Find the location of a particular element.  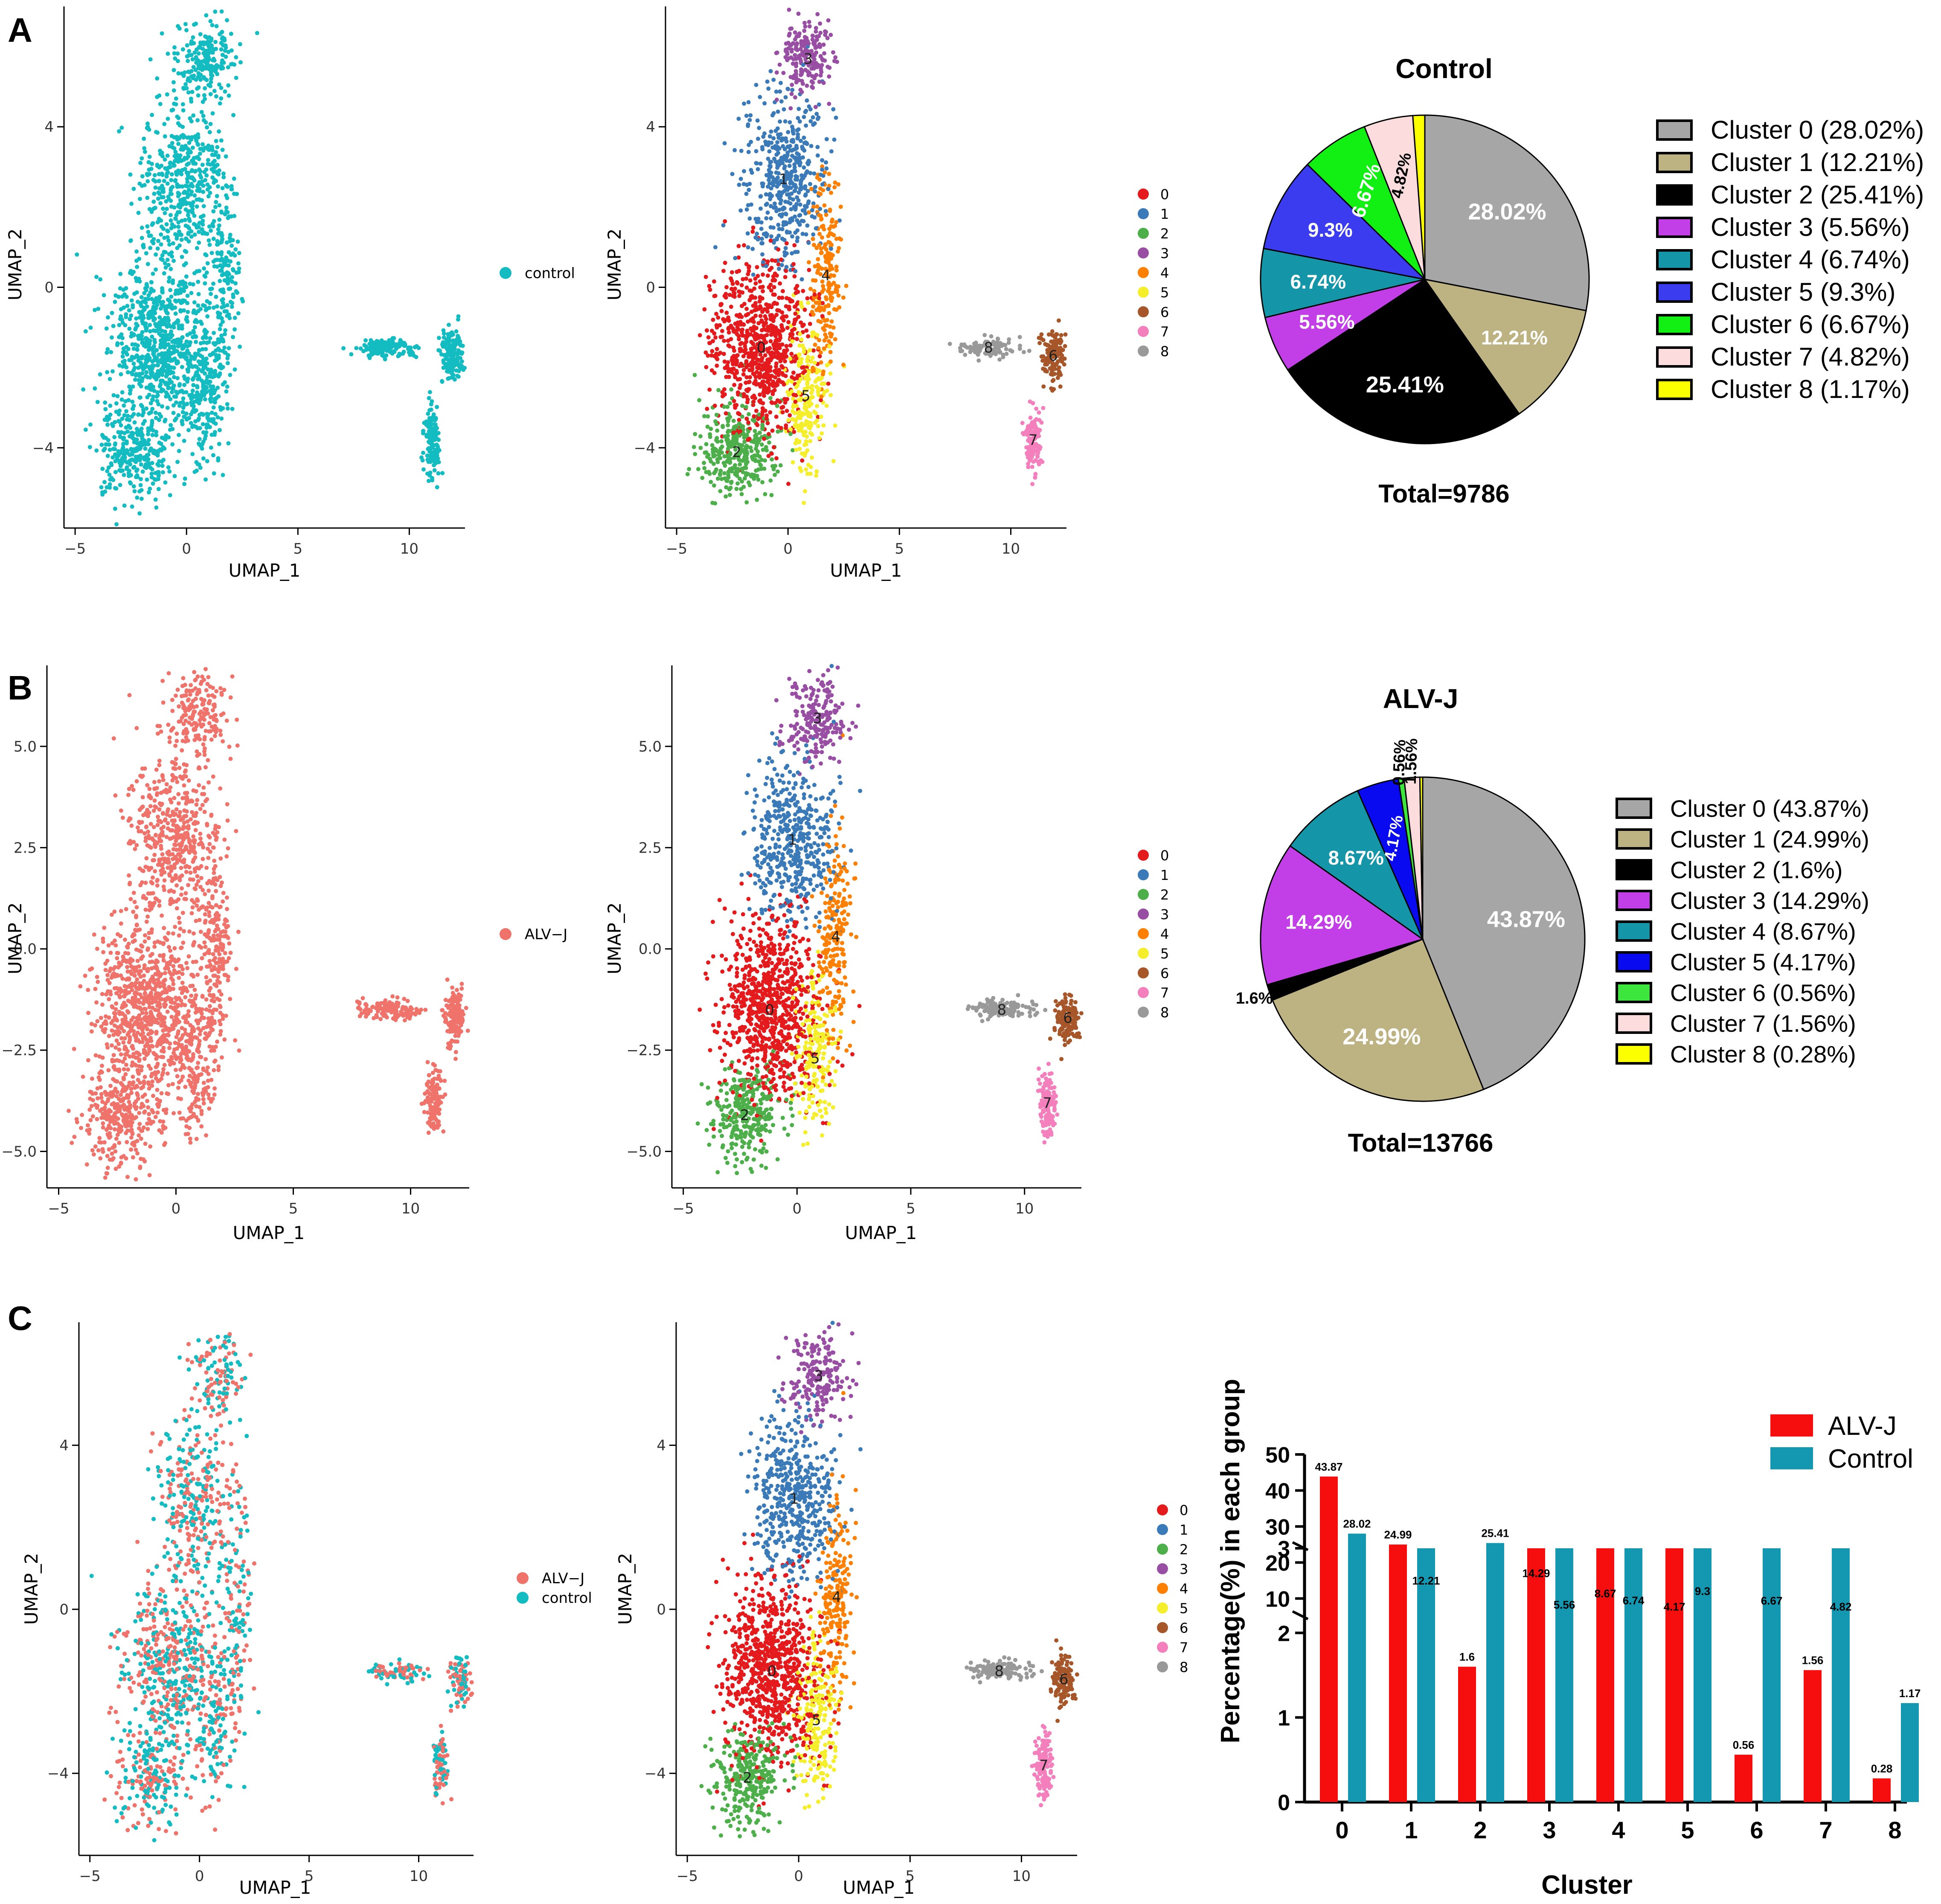

x-axis-title: UMAP_1 is located at coordinates (265, 570).